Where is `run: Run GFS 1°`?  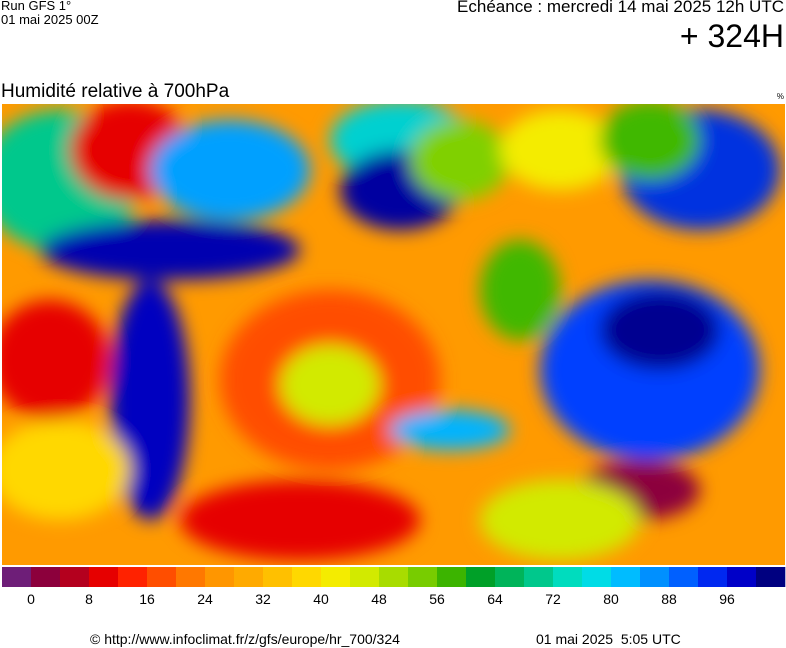
run: Run GFS 1° is located at coordinates (36, 6).